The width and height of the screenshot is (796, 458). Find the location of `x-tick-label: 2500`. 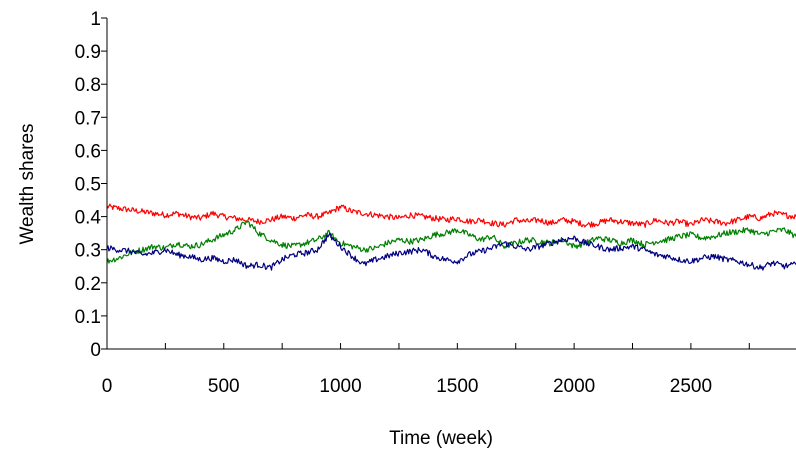

x-tick-label: 2500 is located at coordinates (691, 386).